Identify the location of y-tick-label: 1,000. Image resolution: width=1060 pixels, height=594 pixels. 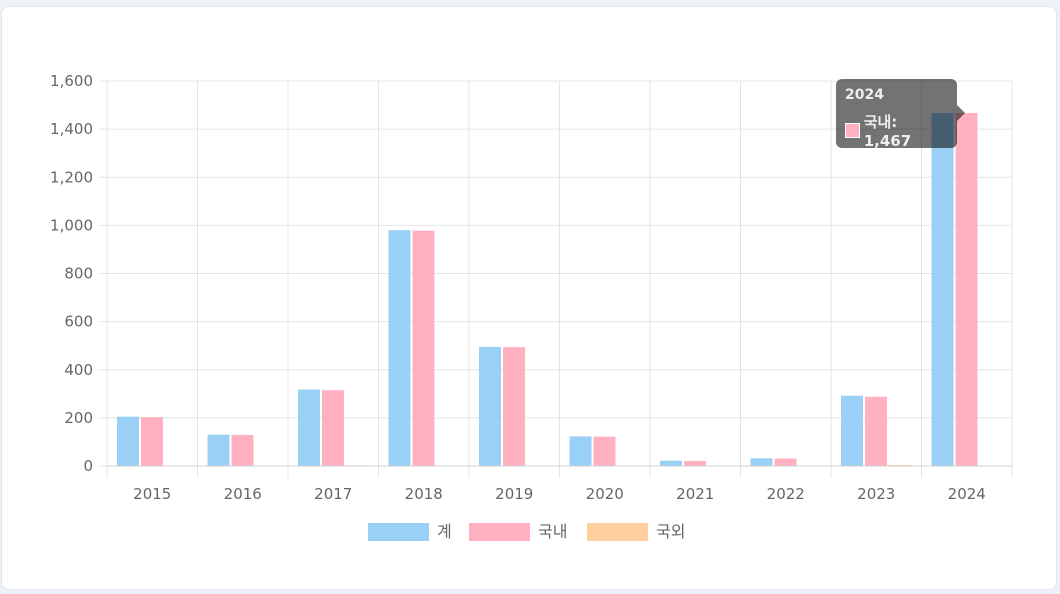
(71, 225).